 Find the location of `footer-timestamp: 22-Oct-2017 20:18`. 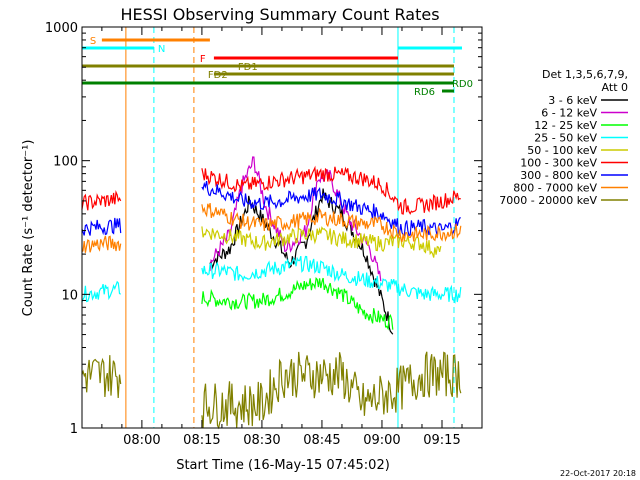

footer-timestamp: 22-Oct-2017 20:18 is located at coordinates (598, 473).